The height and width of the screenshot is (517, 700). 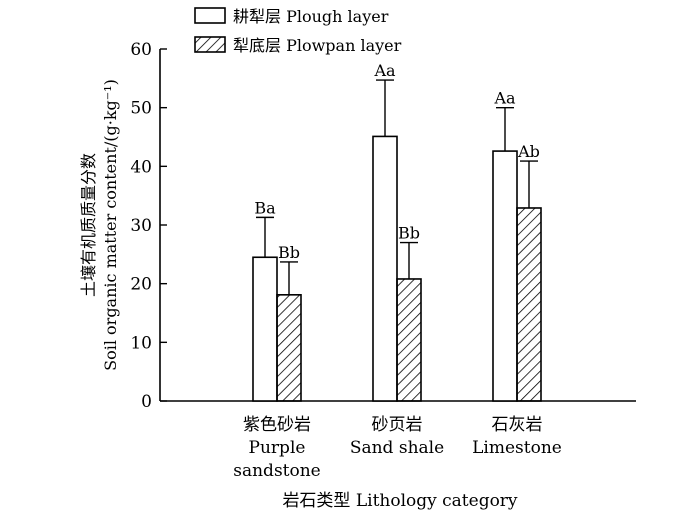 I want to click on y-tick-label-20: 20, so click(x=141, y=285).